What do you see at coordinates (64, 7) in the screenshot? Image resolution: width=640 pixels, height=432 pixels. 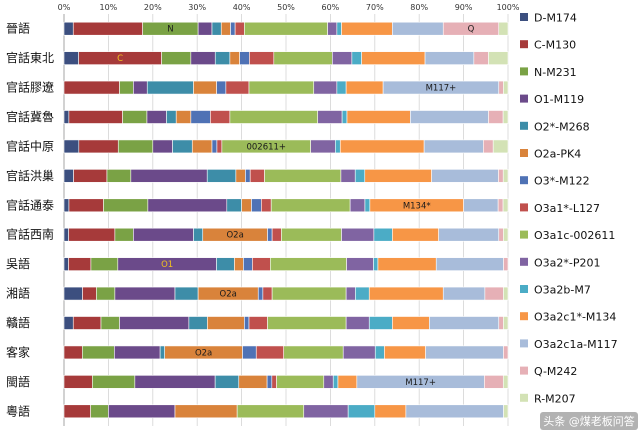 I see `x-tick-label: 0%` at bounding box center [64, 7].